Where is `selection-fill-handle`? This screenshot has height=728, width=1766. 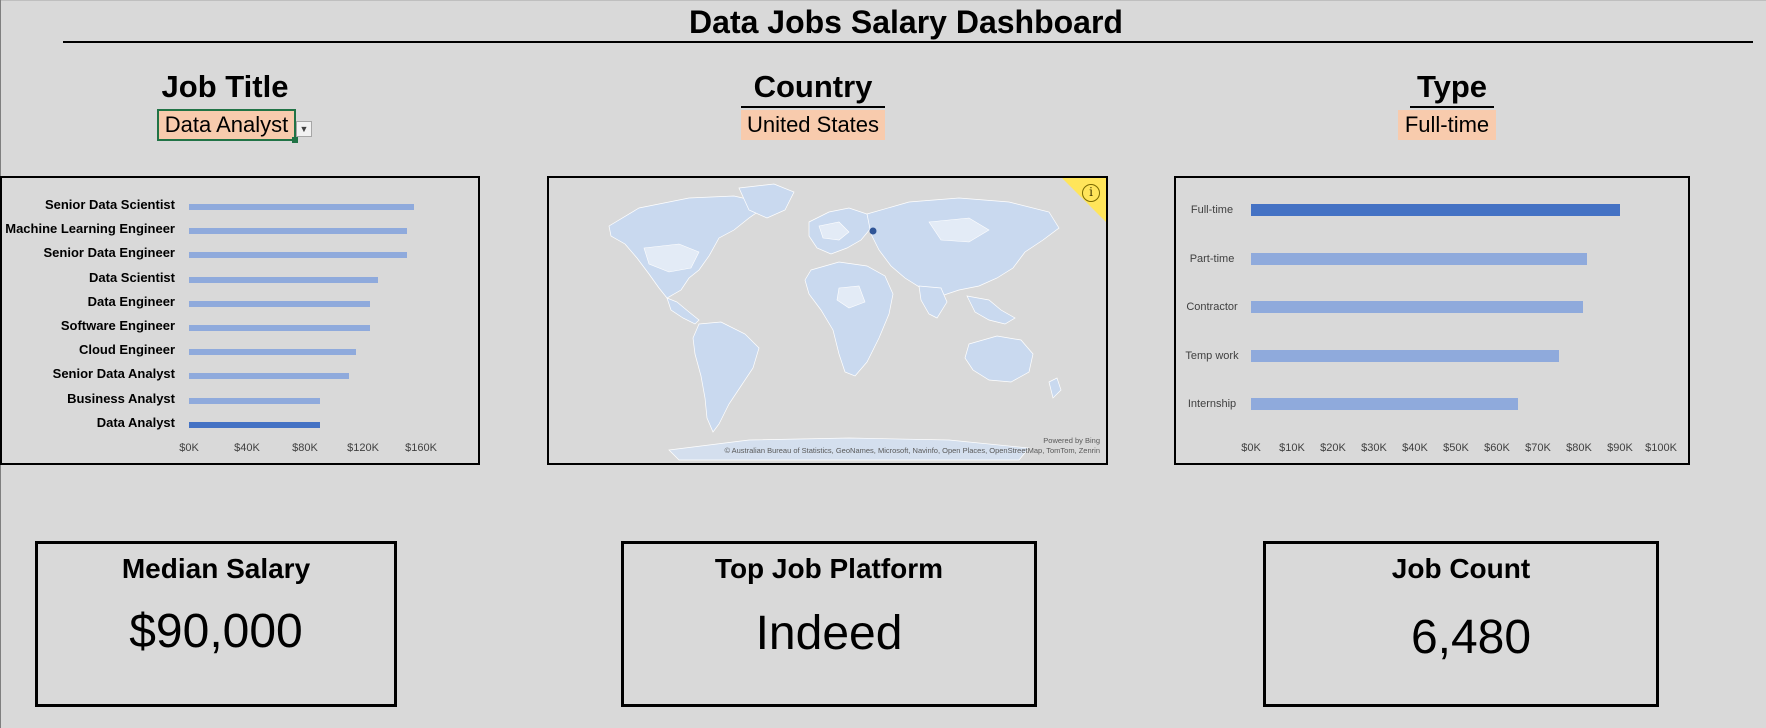 selection-fill-handle is located at coordinates (295, 140).